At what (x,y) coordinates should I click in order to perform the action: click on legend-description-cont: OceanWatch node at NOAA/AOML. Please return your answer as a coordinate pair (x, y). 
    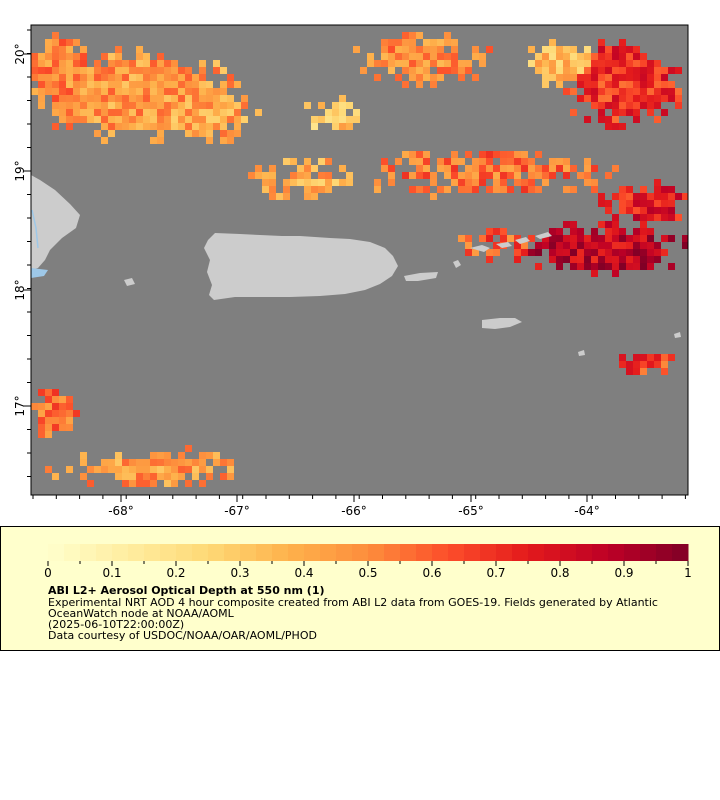
    Looking at the image, I should click on (141, 613).